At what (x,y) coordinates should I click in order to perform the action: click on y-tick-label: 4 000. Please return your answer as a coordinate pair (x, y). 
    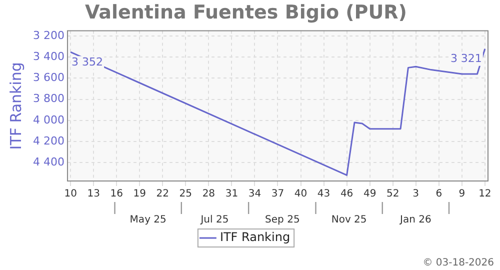
    Looking at the image, I should click on (48, 119).